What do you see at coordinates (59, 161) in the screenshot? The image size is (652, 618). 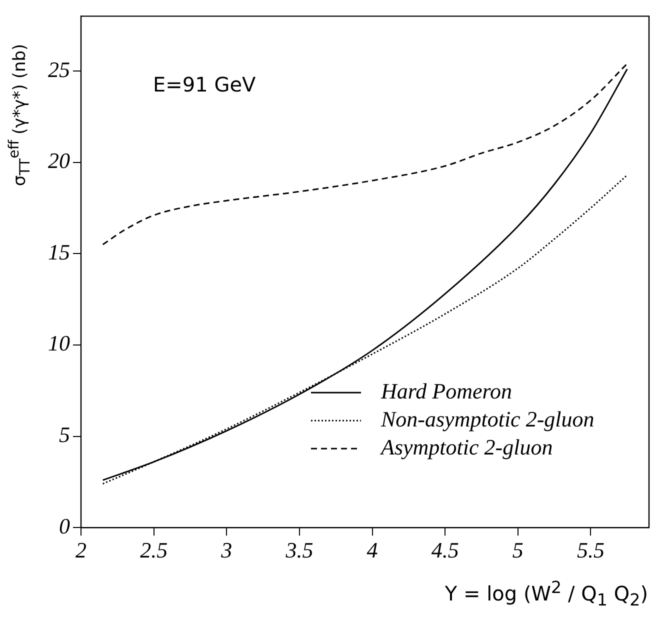 I see `y-tick-label: 20` at bounding box center [59, 161].